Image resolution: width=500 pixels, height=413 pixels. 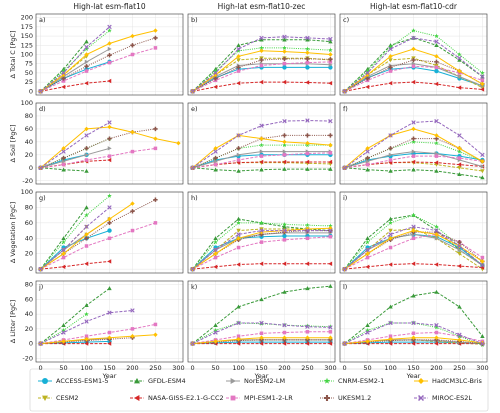 What do you see at coordinates (29, 207) in the screenshot?
I see `y-tick-label: 80` at bounding box center [29, 207].